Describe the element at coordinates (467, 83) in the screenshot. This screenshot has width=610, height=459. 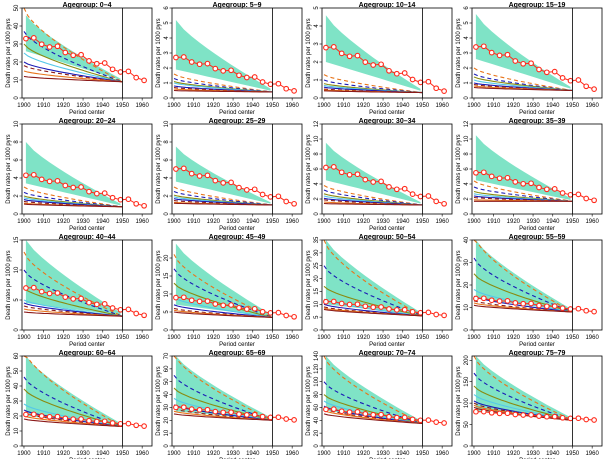
I see `y-tick-label: 1` at that location.